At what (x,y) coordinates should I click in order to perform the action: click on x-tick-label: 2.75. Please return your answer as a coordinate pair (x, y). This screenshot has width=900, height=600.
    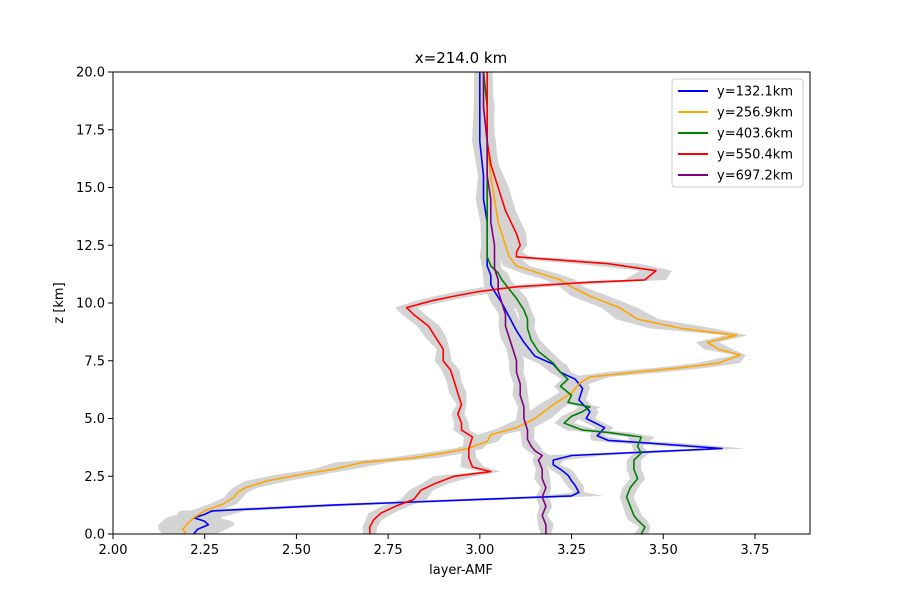
    Looking at the image, I should click on (388, 550).